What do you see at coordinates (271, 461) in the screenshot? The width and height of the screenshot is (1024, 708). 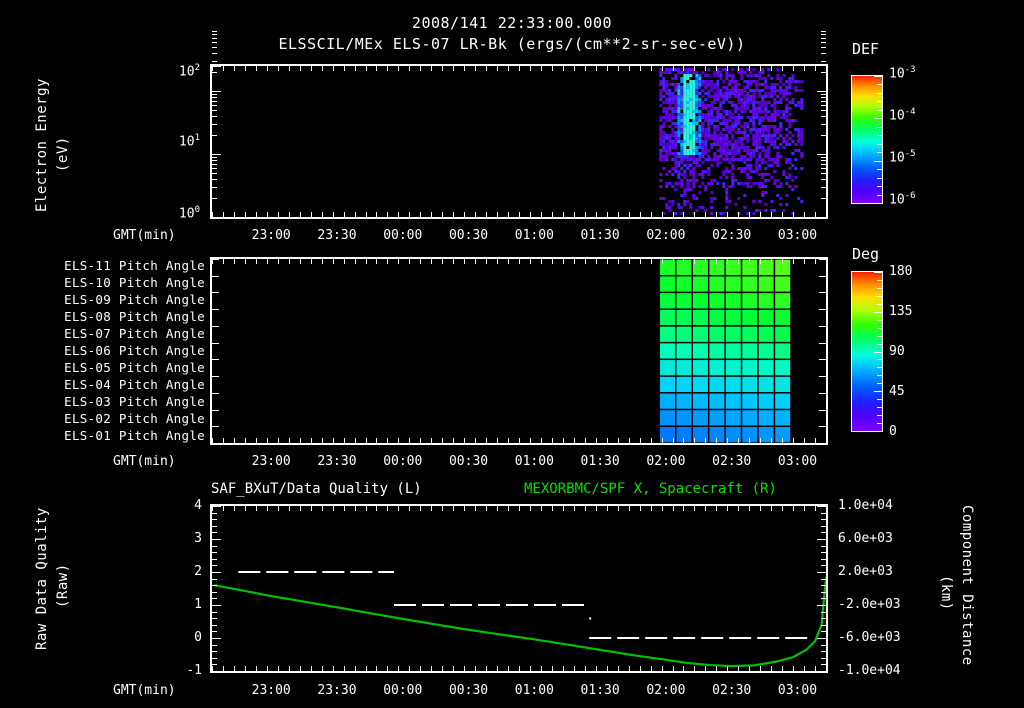 I see `xtick-label: 23:00` at bounding box center [271, 461].